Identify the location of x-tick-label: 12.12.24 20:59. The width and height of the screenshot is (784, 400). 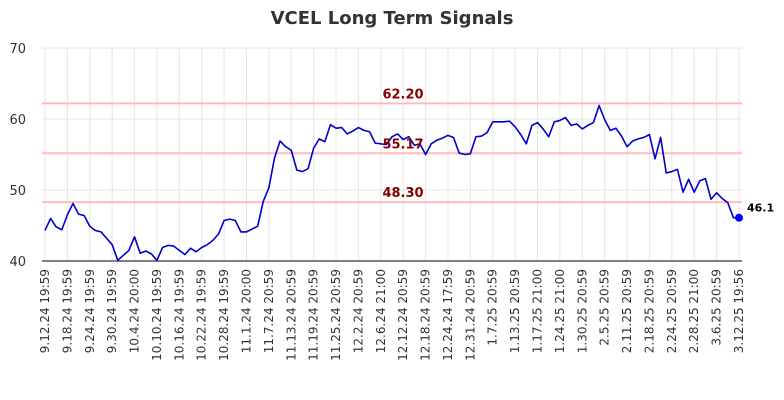
(403, 315).